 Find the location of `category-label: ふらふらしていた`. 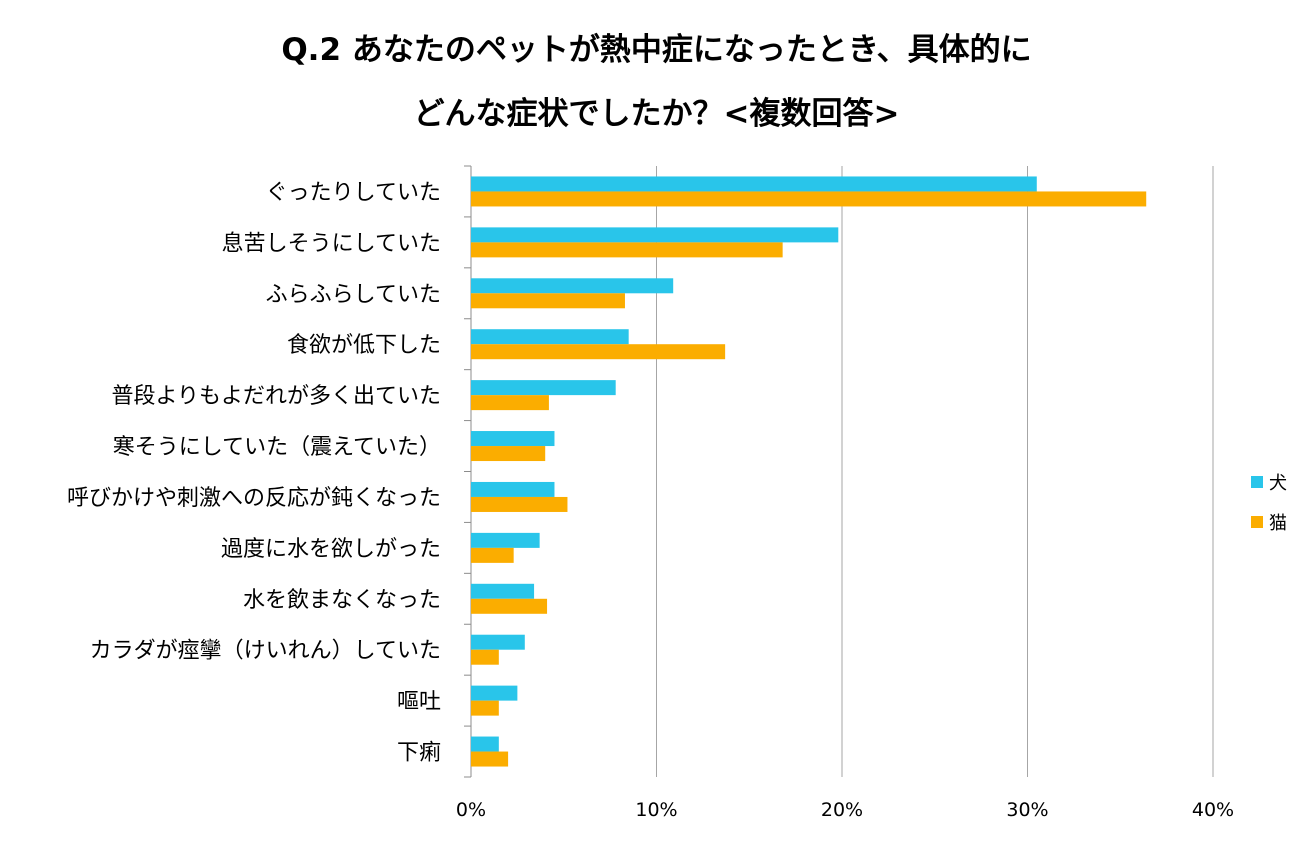

category-label: ふらふらしていた is located at coordinates (353, 294).